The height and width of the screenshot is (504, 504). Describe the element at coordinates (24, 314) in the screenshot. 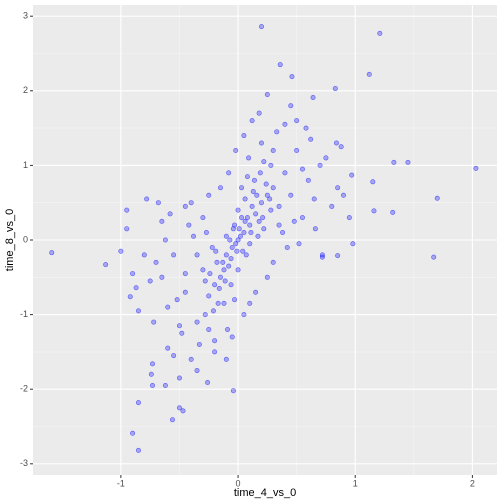

I see `y-tick-label: -1` at that location.